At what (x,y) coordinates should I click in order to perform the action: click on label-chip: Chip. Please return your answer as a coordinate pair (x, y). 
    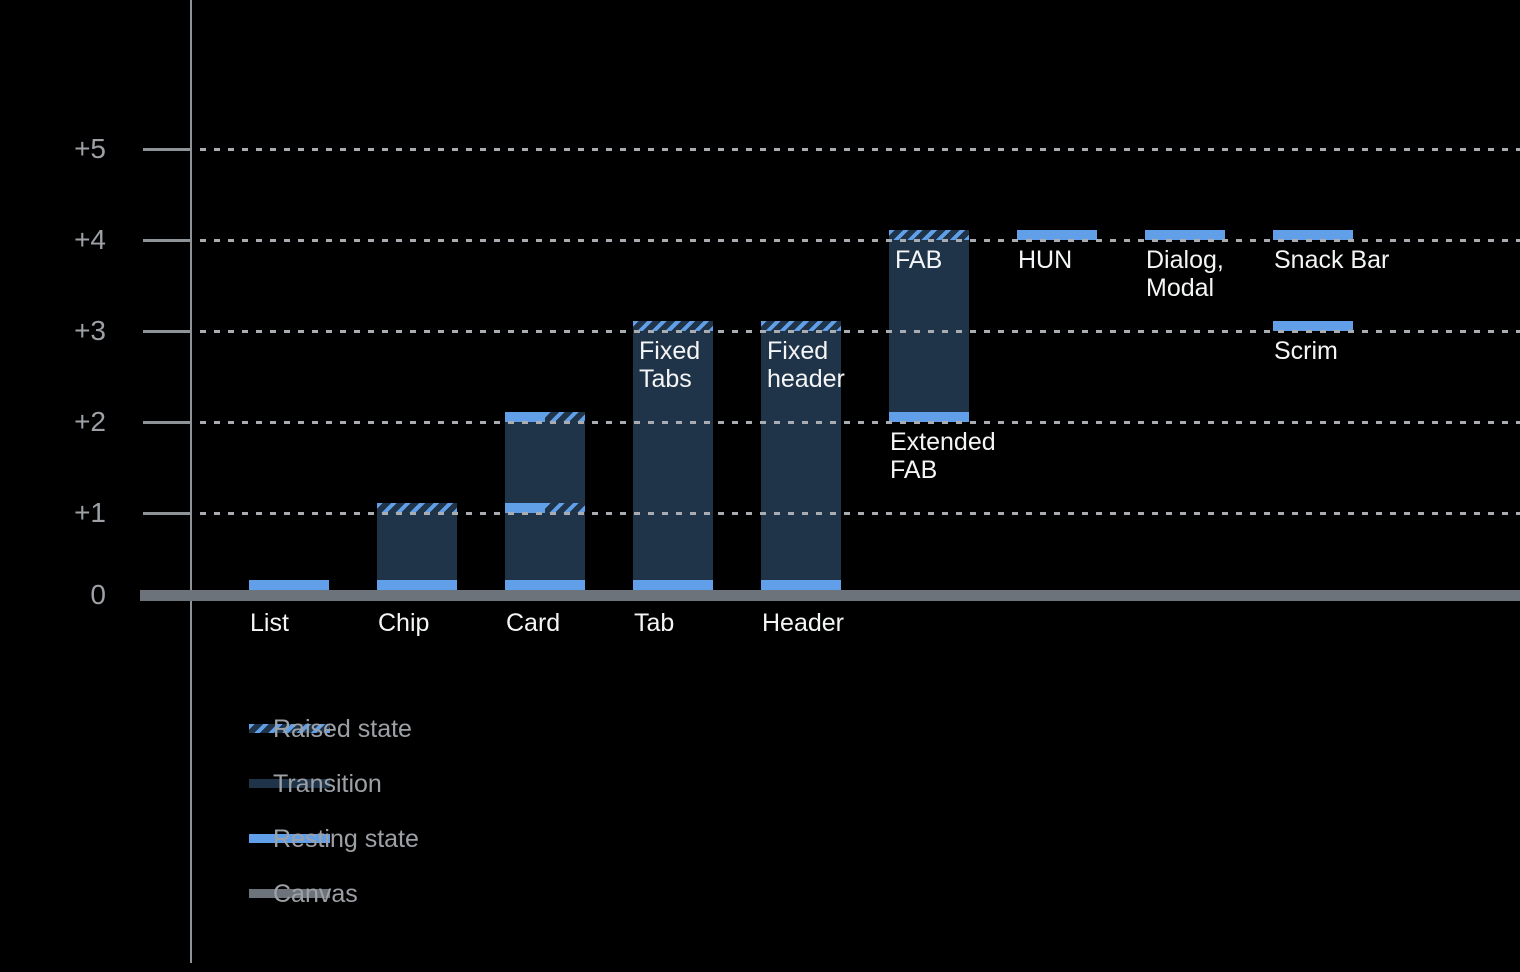
    Looking at the image, I should click on (404, 623).